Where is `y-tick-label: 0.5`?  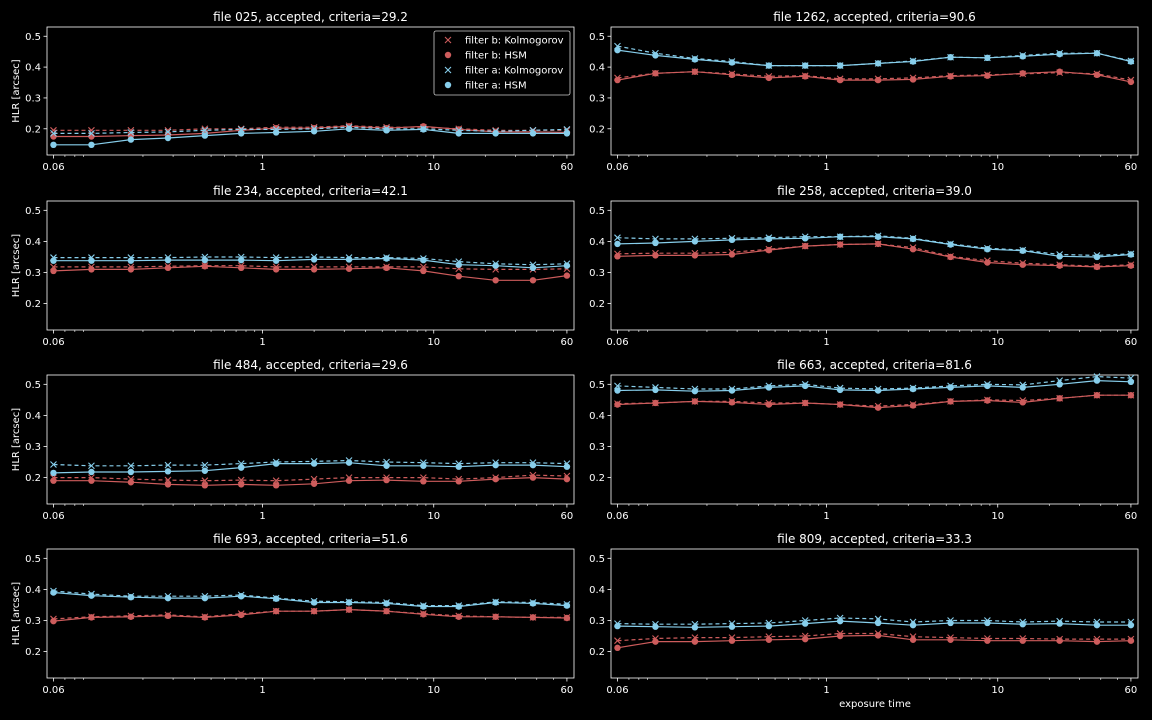
y-tick-label: 0.5 is located at coordinates (33, 37).